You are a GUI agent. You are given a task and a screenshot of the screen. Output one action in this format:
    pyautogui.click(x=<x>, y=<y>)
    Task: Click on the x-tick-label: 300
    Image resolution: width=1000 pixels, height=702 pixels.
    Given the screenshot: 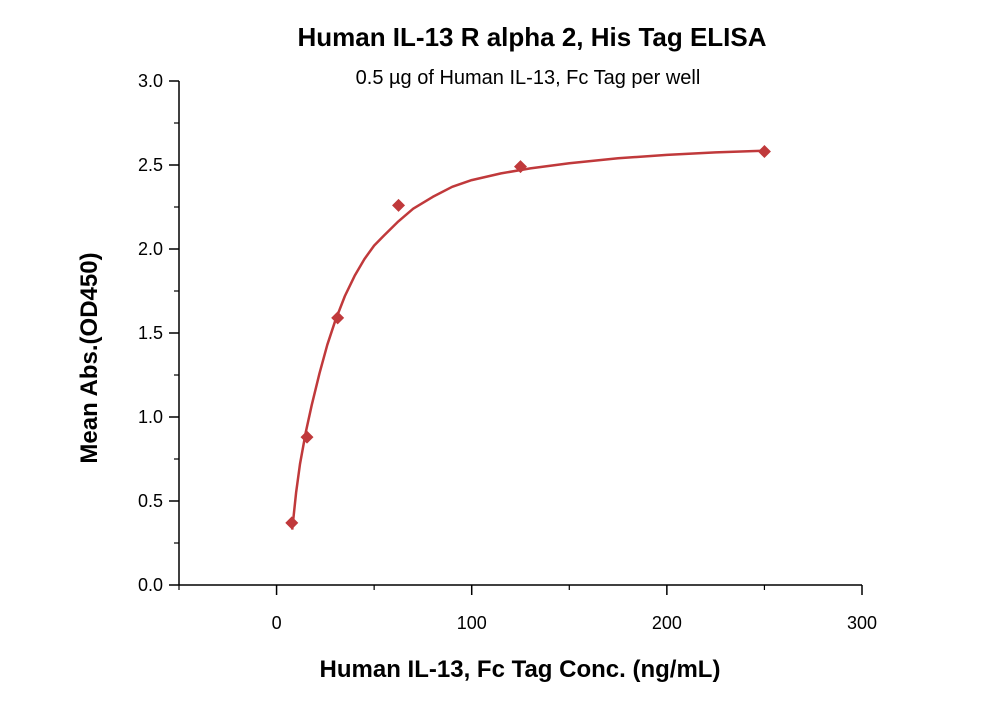 What is the action you would take?
    pyautogui.click(x=862, y=623)
    